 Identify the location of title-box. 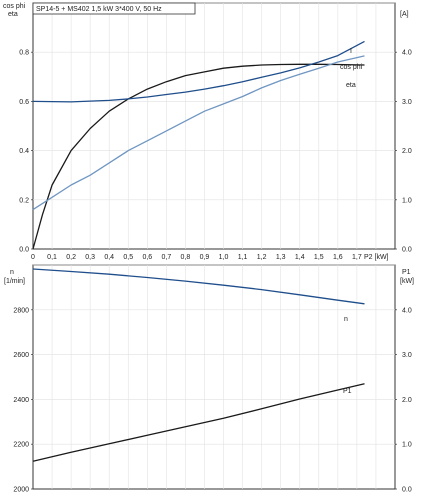
(114, 8).